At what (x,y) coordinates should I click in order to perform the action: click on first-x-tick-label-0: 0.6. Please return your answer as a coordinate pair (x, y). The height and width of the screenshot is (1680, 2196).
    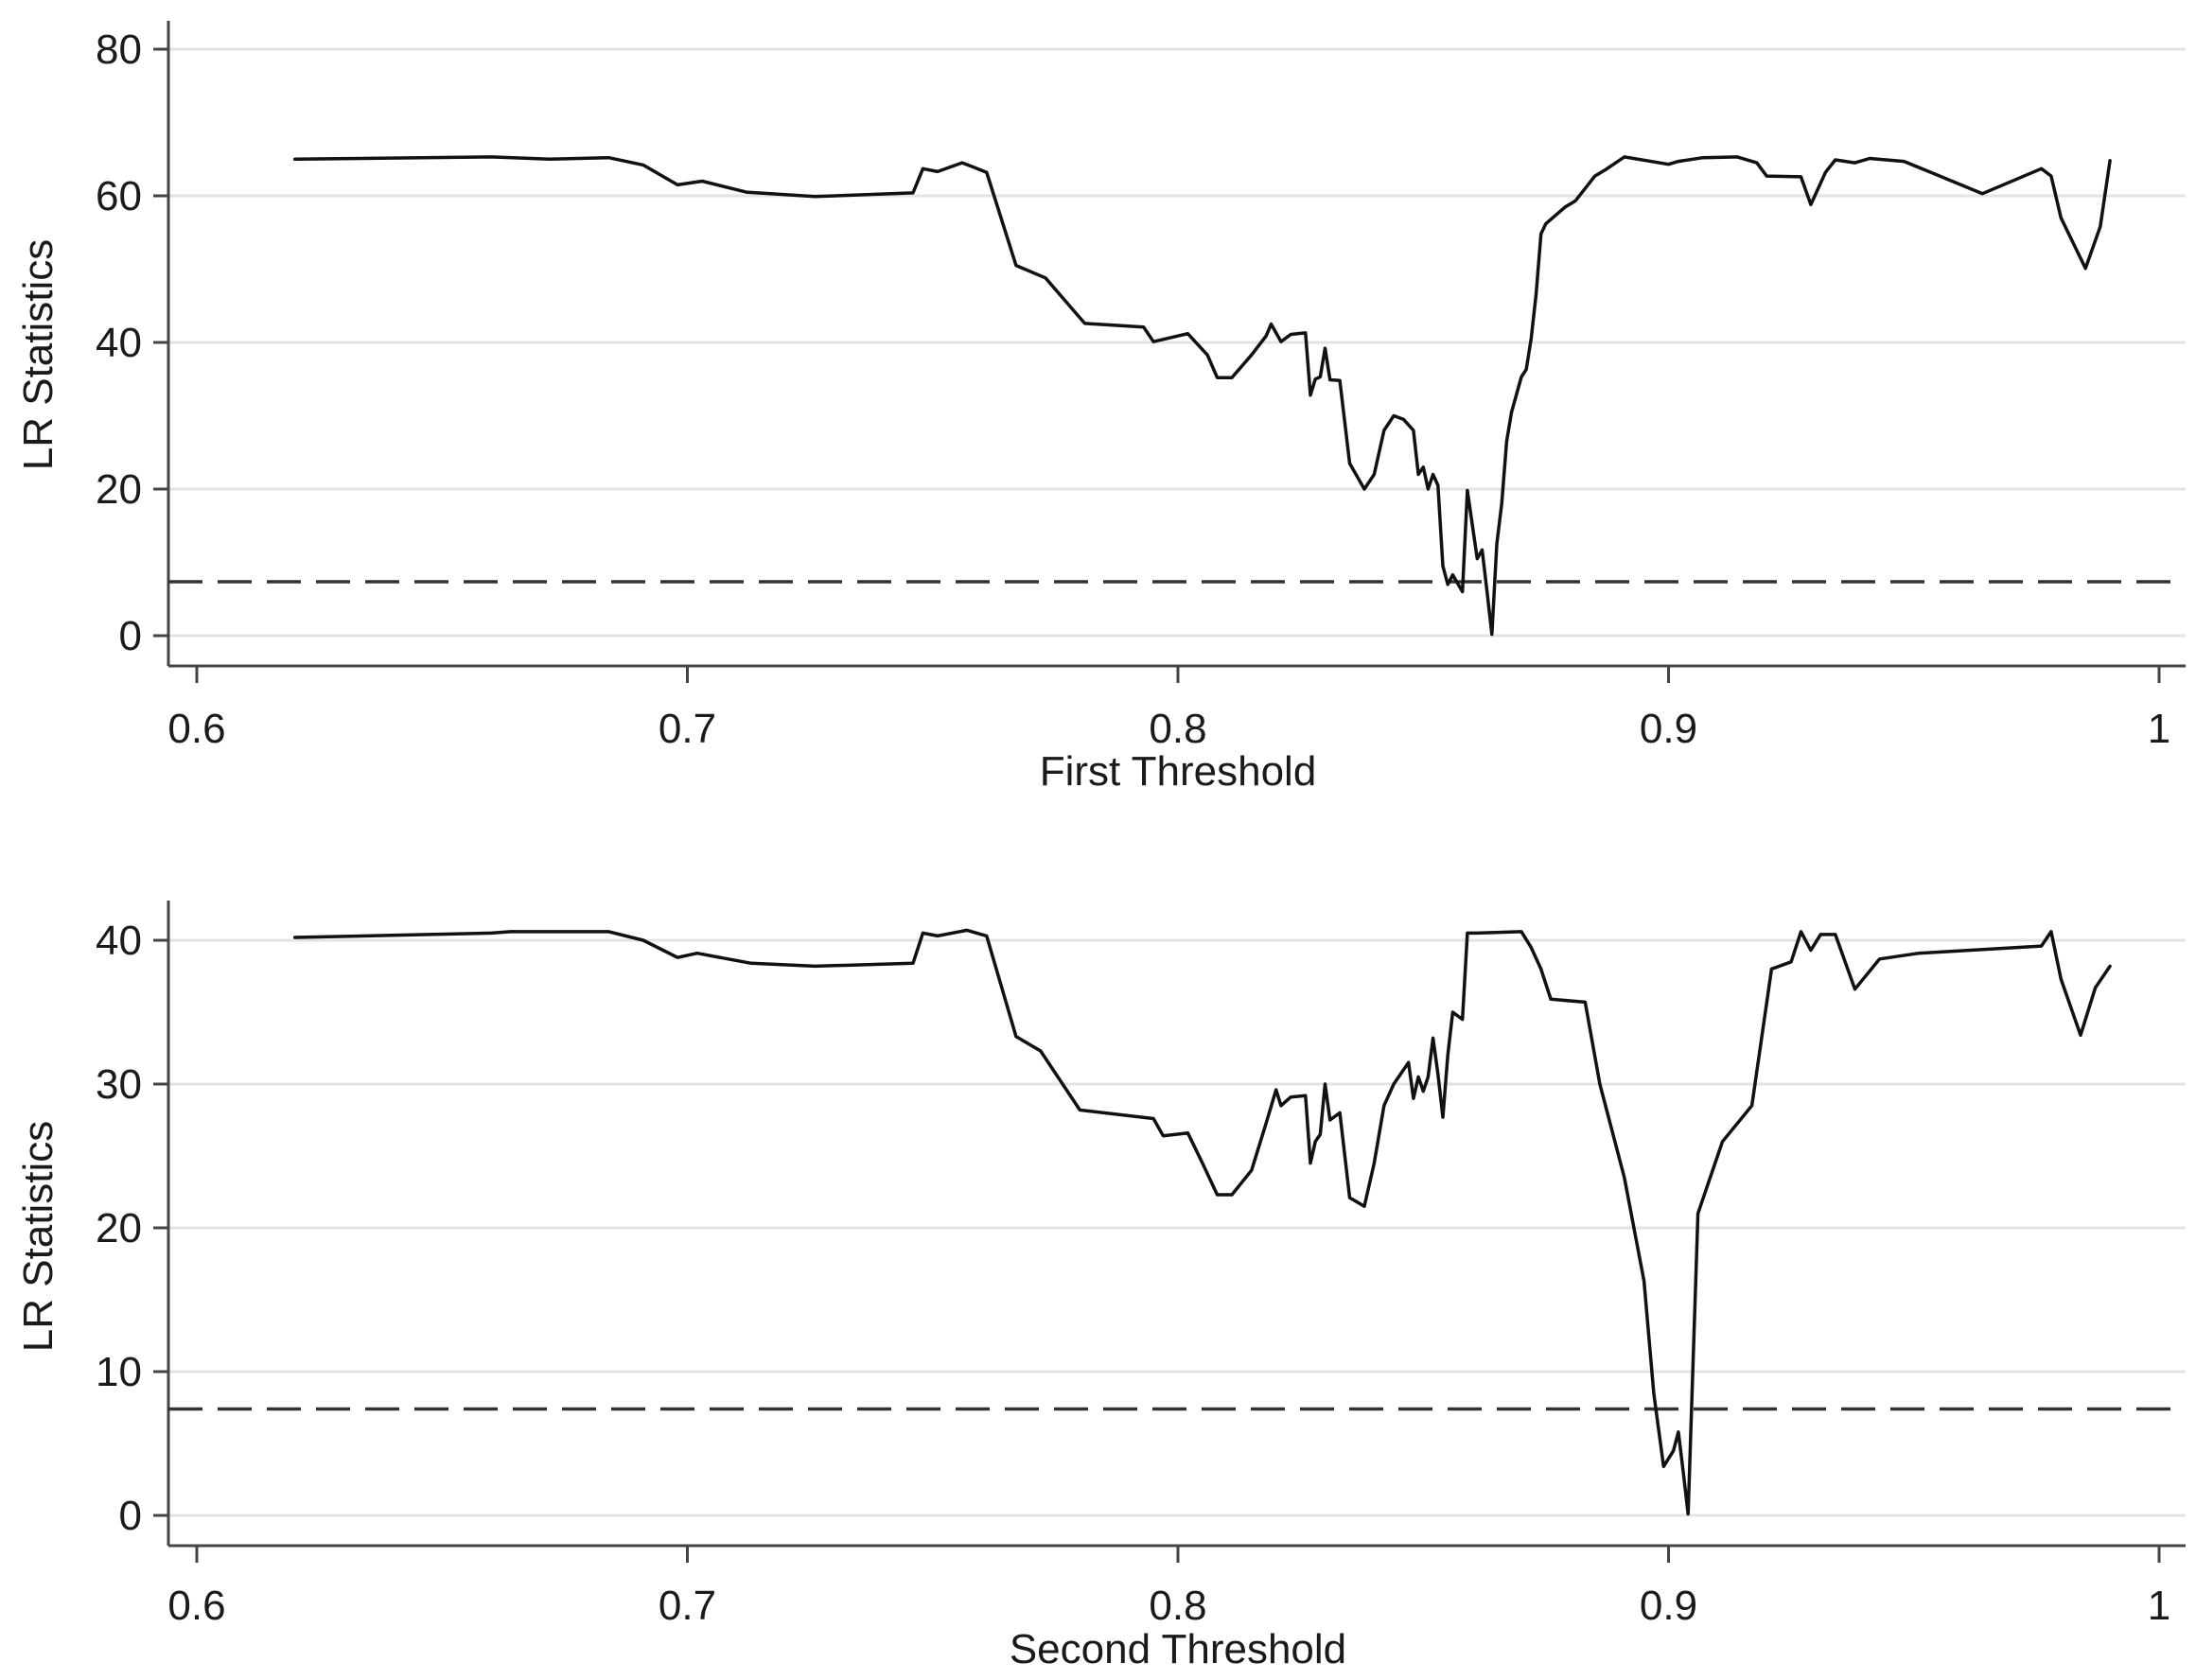
    Looking at the image, I should click on (196, 729).